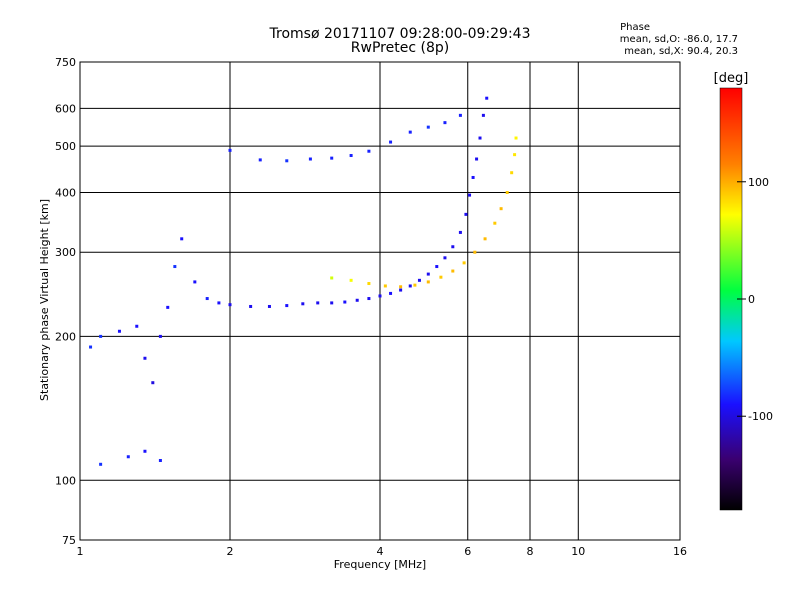 This screenshot has width=800, height=600. I want to click on y-tick-label: 300, so click(65, 252).